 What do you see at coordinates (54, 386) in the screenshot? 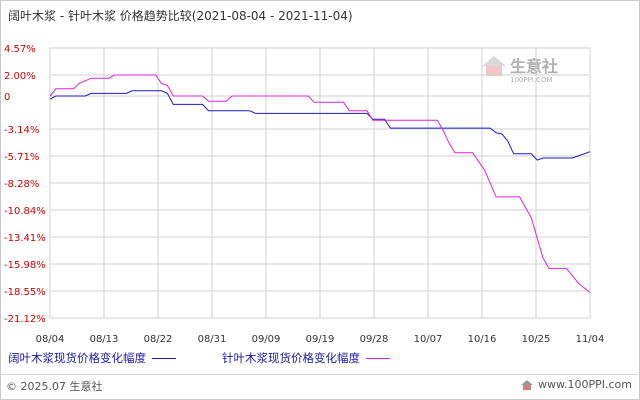
I see `footer-copyright: © 2025.07 生意社` at bounding box center [54, 386].